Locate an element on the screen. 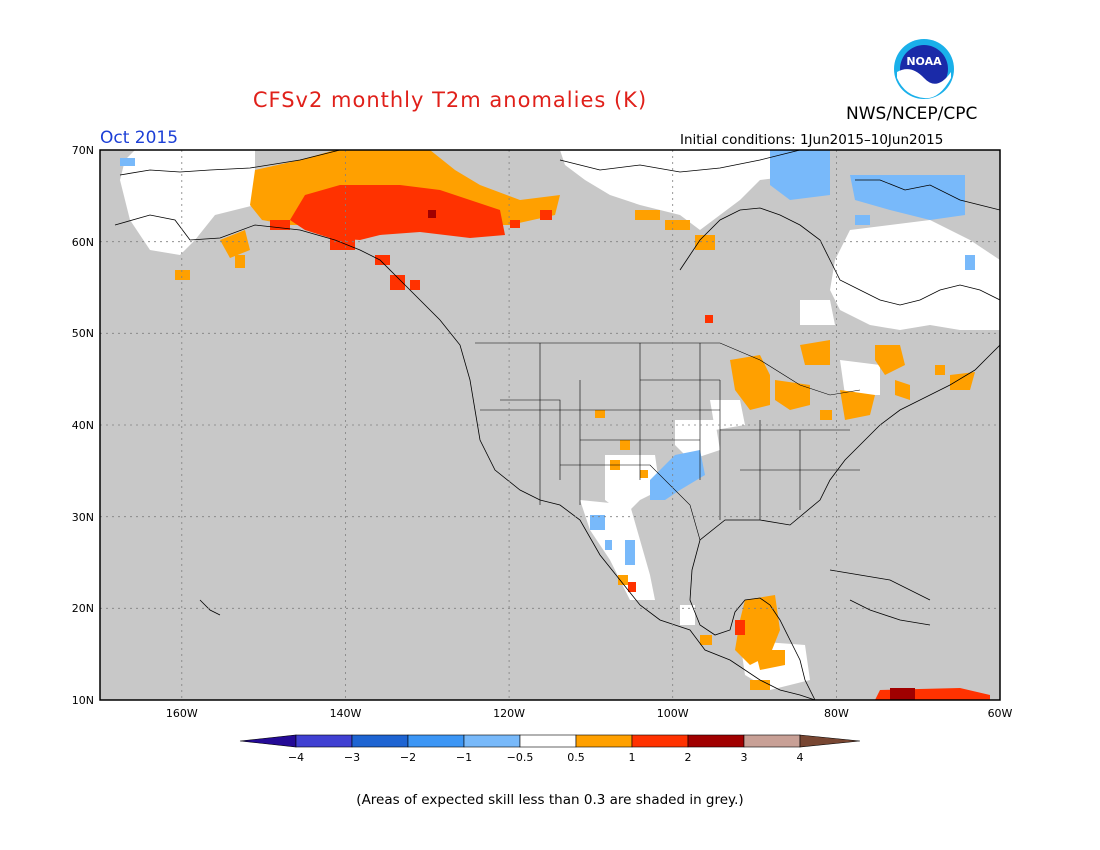 This screenshot has width=1100, height=850. colorbar-label: 0.5 is located at coordinates (576, 757).